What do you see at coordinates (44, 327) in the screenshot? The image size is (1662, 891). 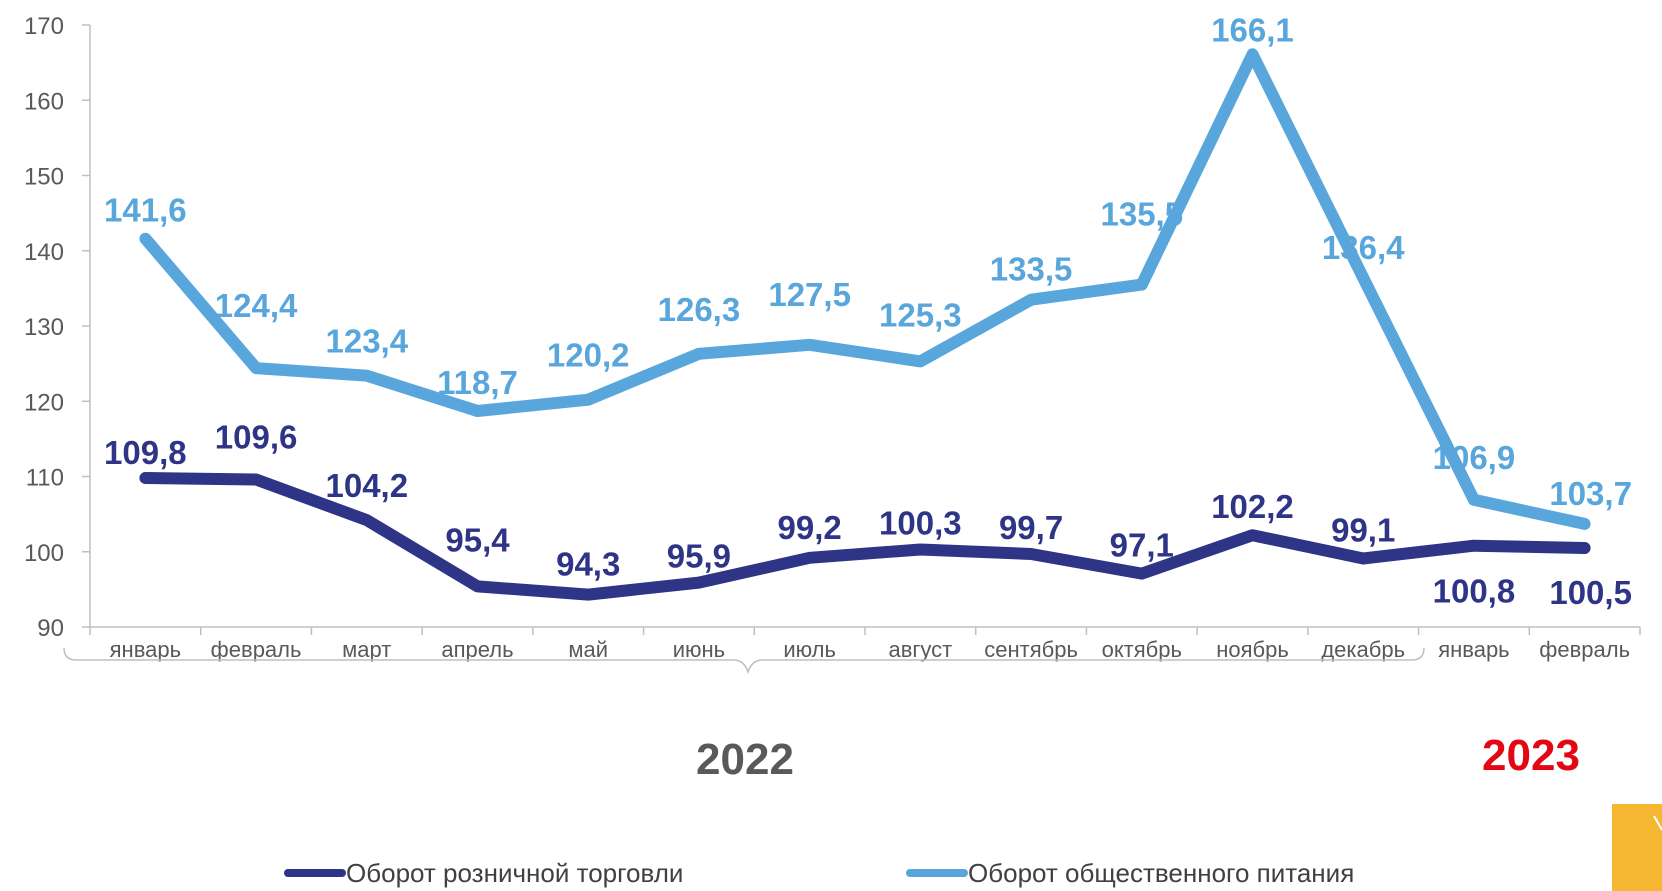 I see `y-tick-label: 130` at bounding box center [44, 327].